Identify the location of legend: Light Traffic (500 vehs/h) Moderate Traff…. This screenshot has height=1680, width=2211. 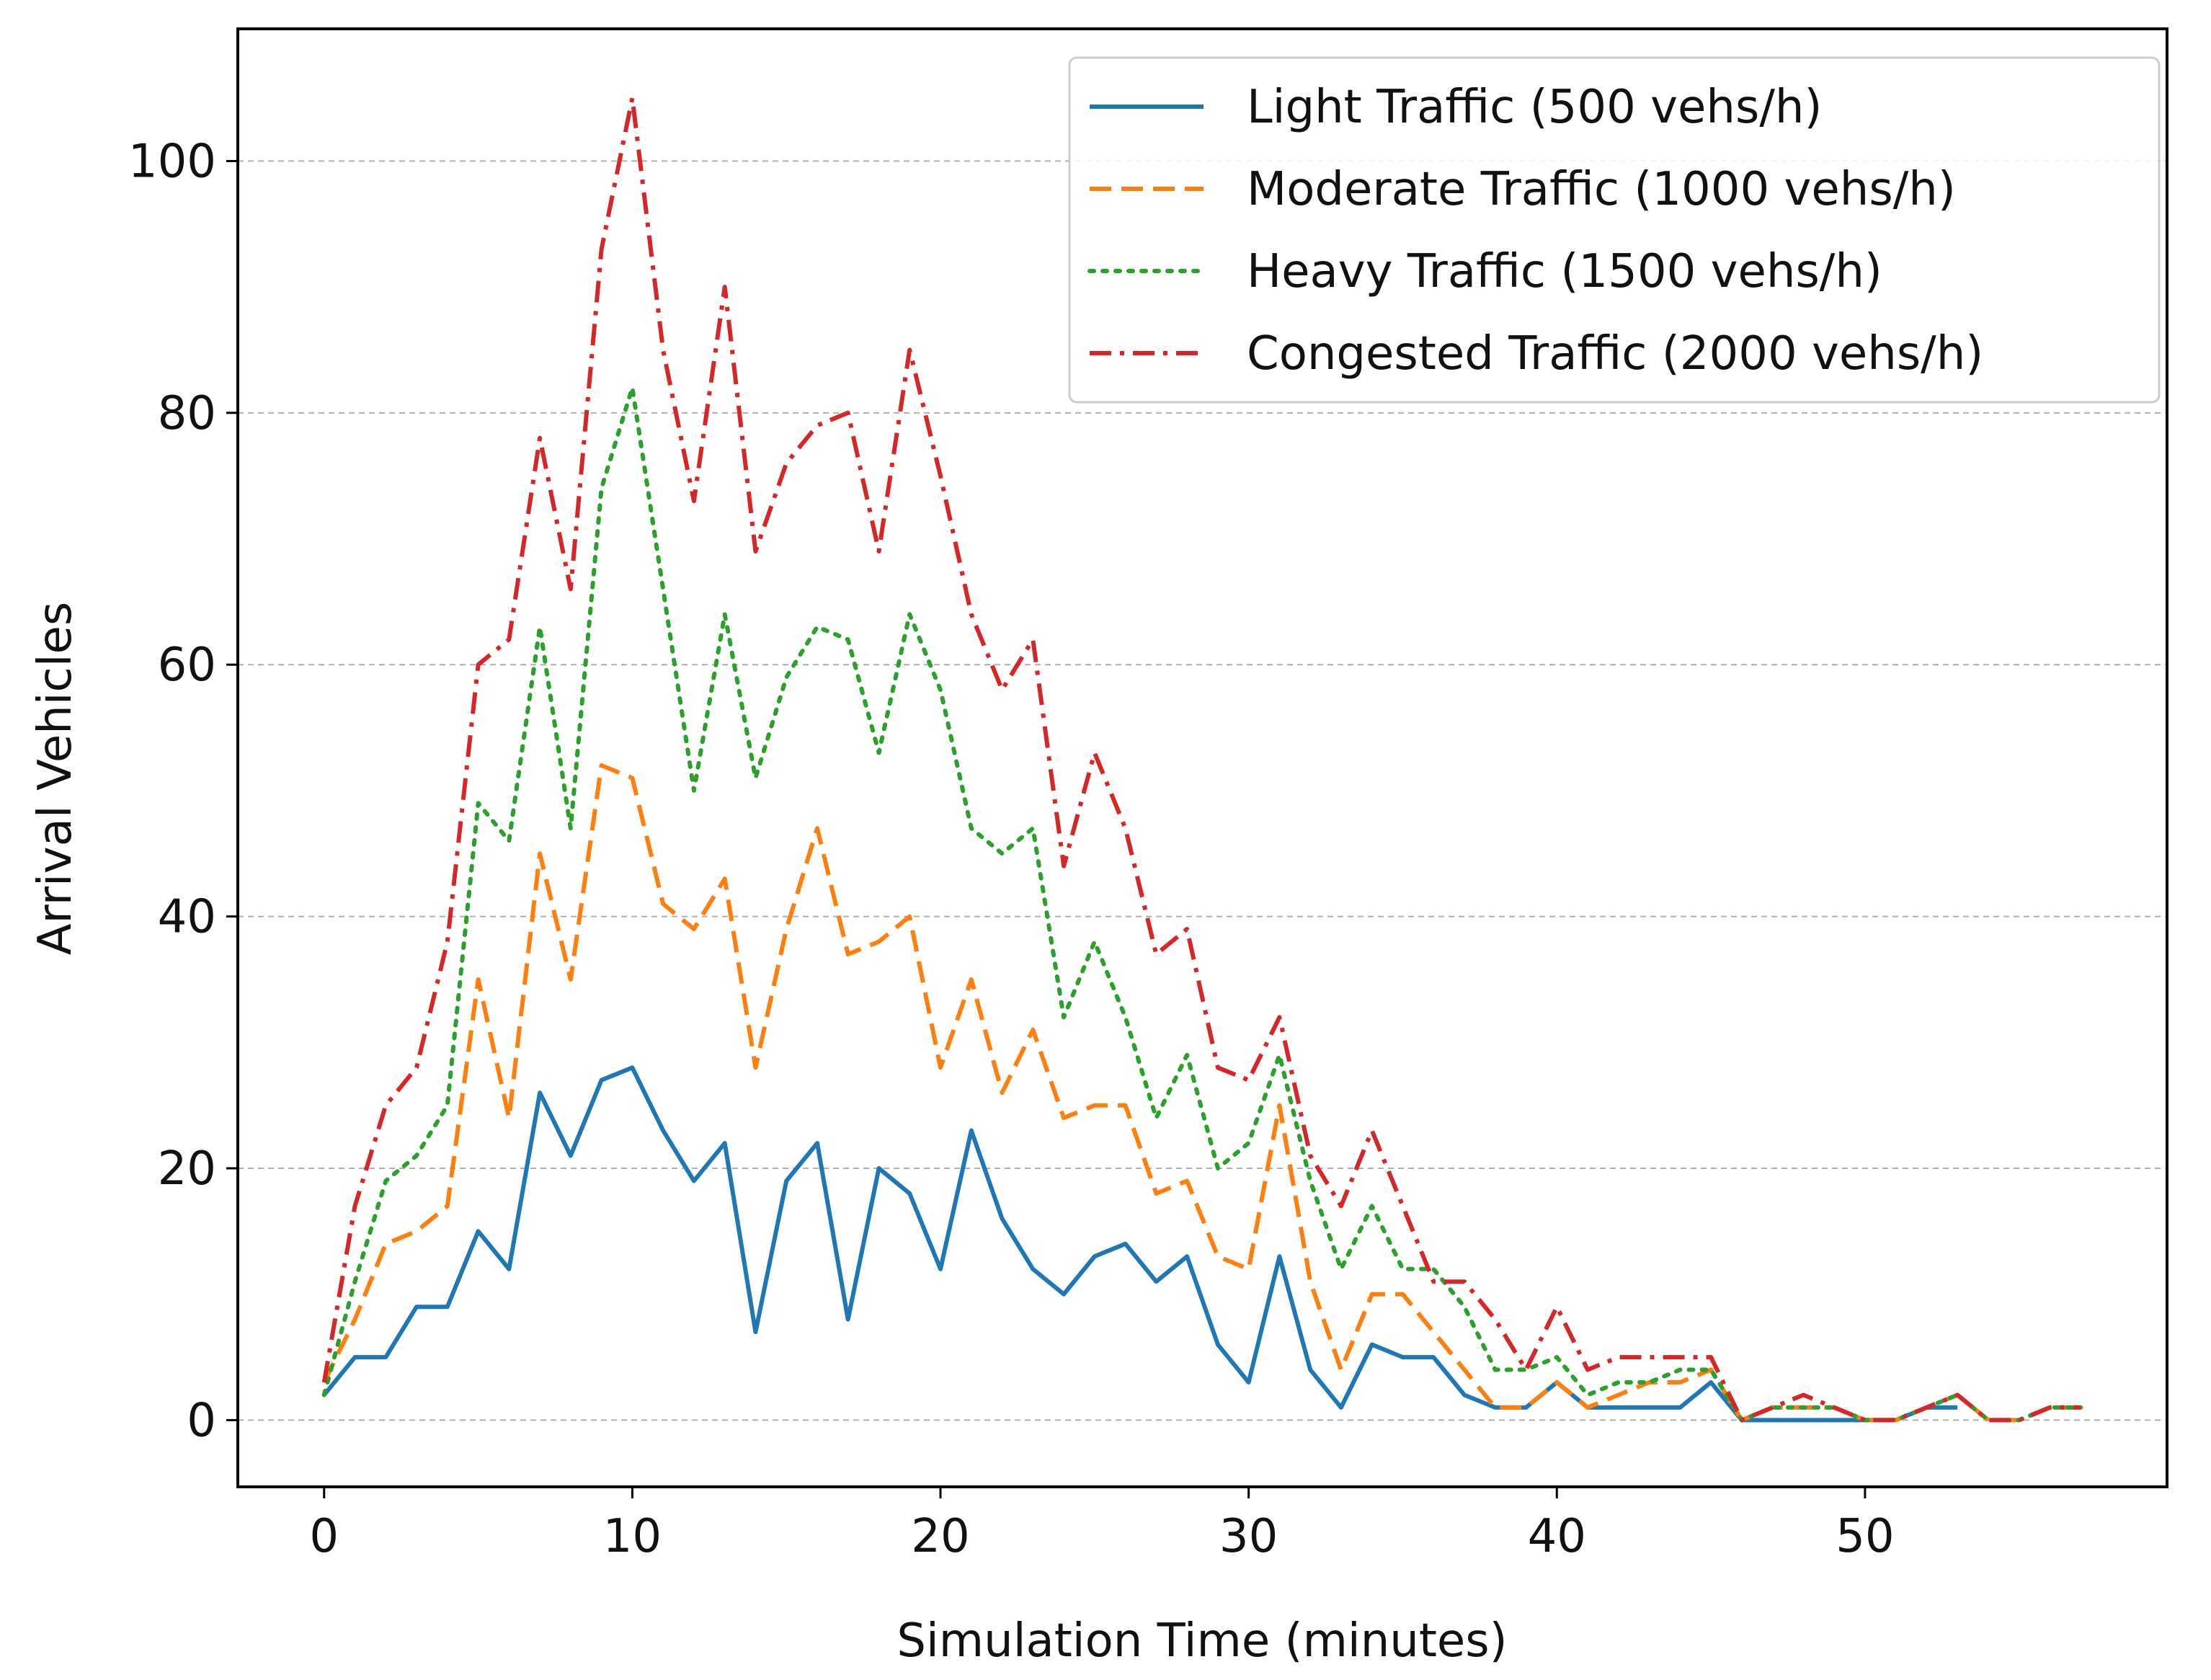
(1614, 230).